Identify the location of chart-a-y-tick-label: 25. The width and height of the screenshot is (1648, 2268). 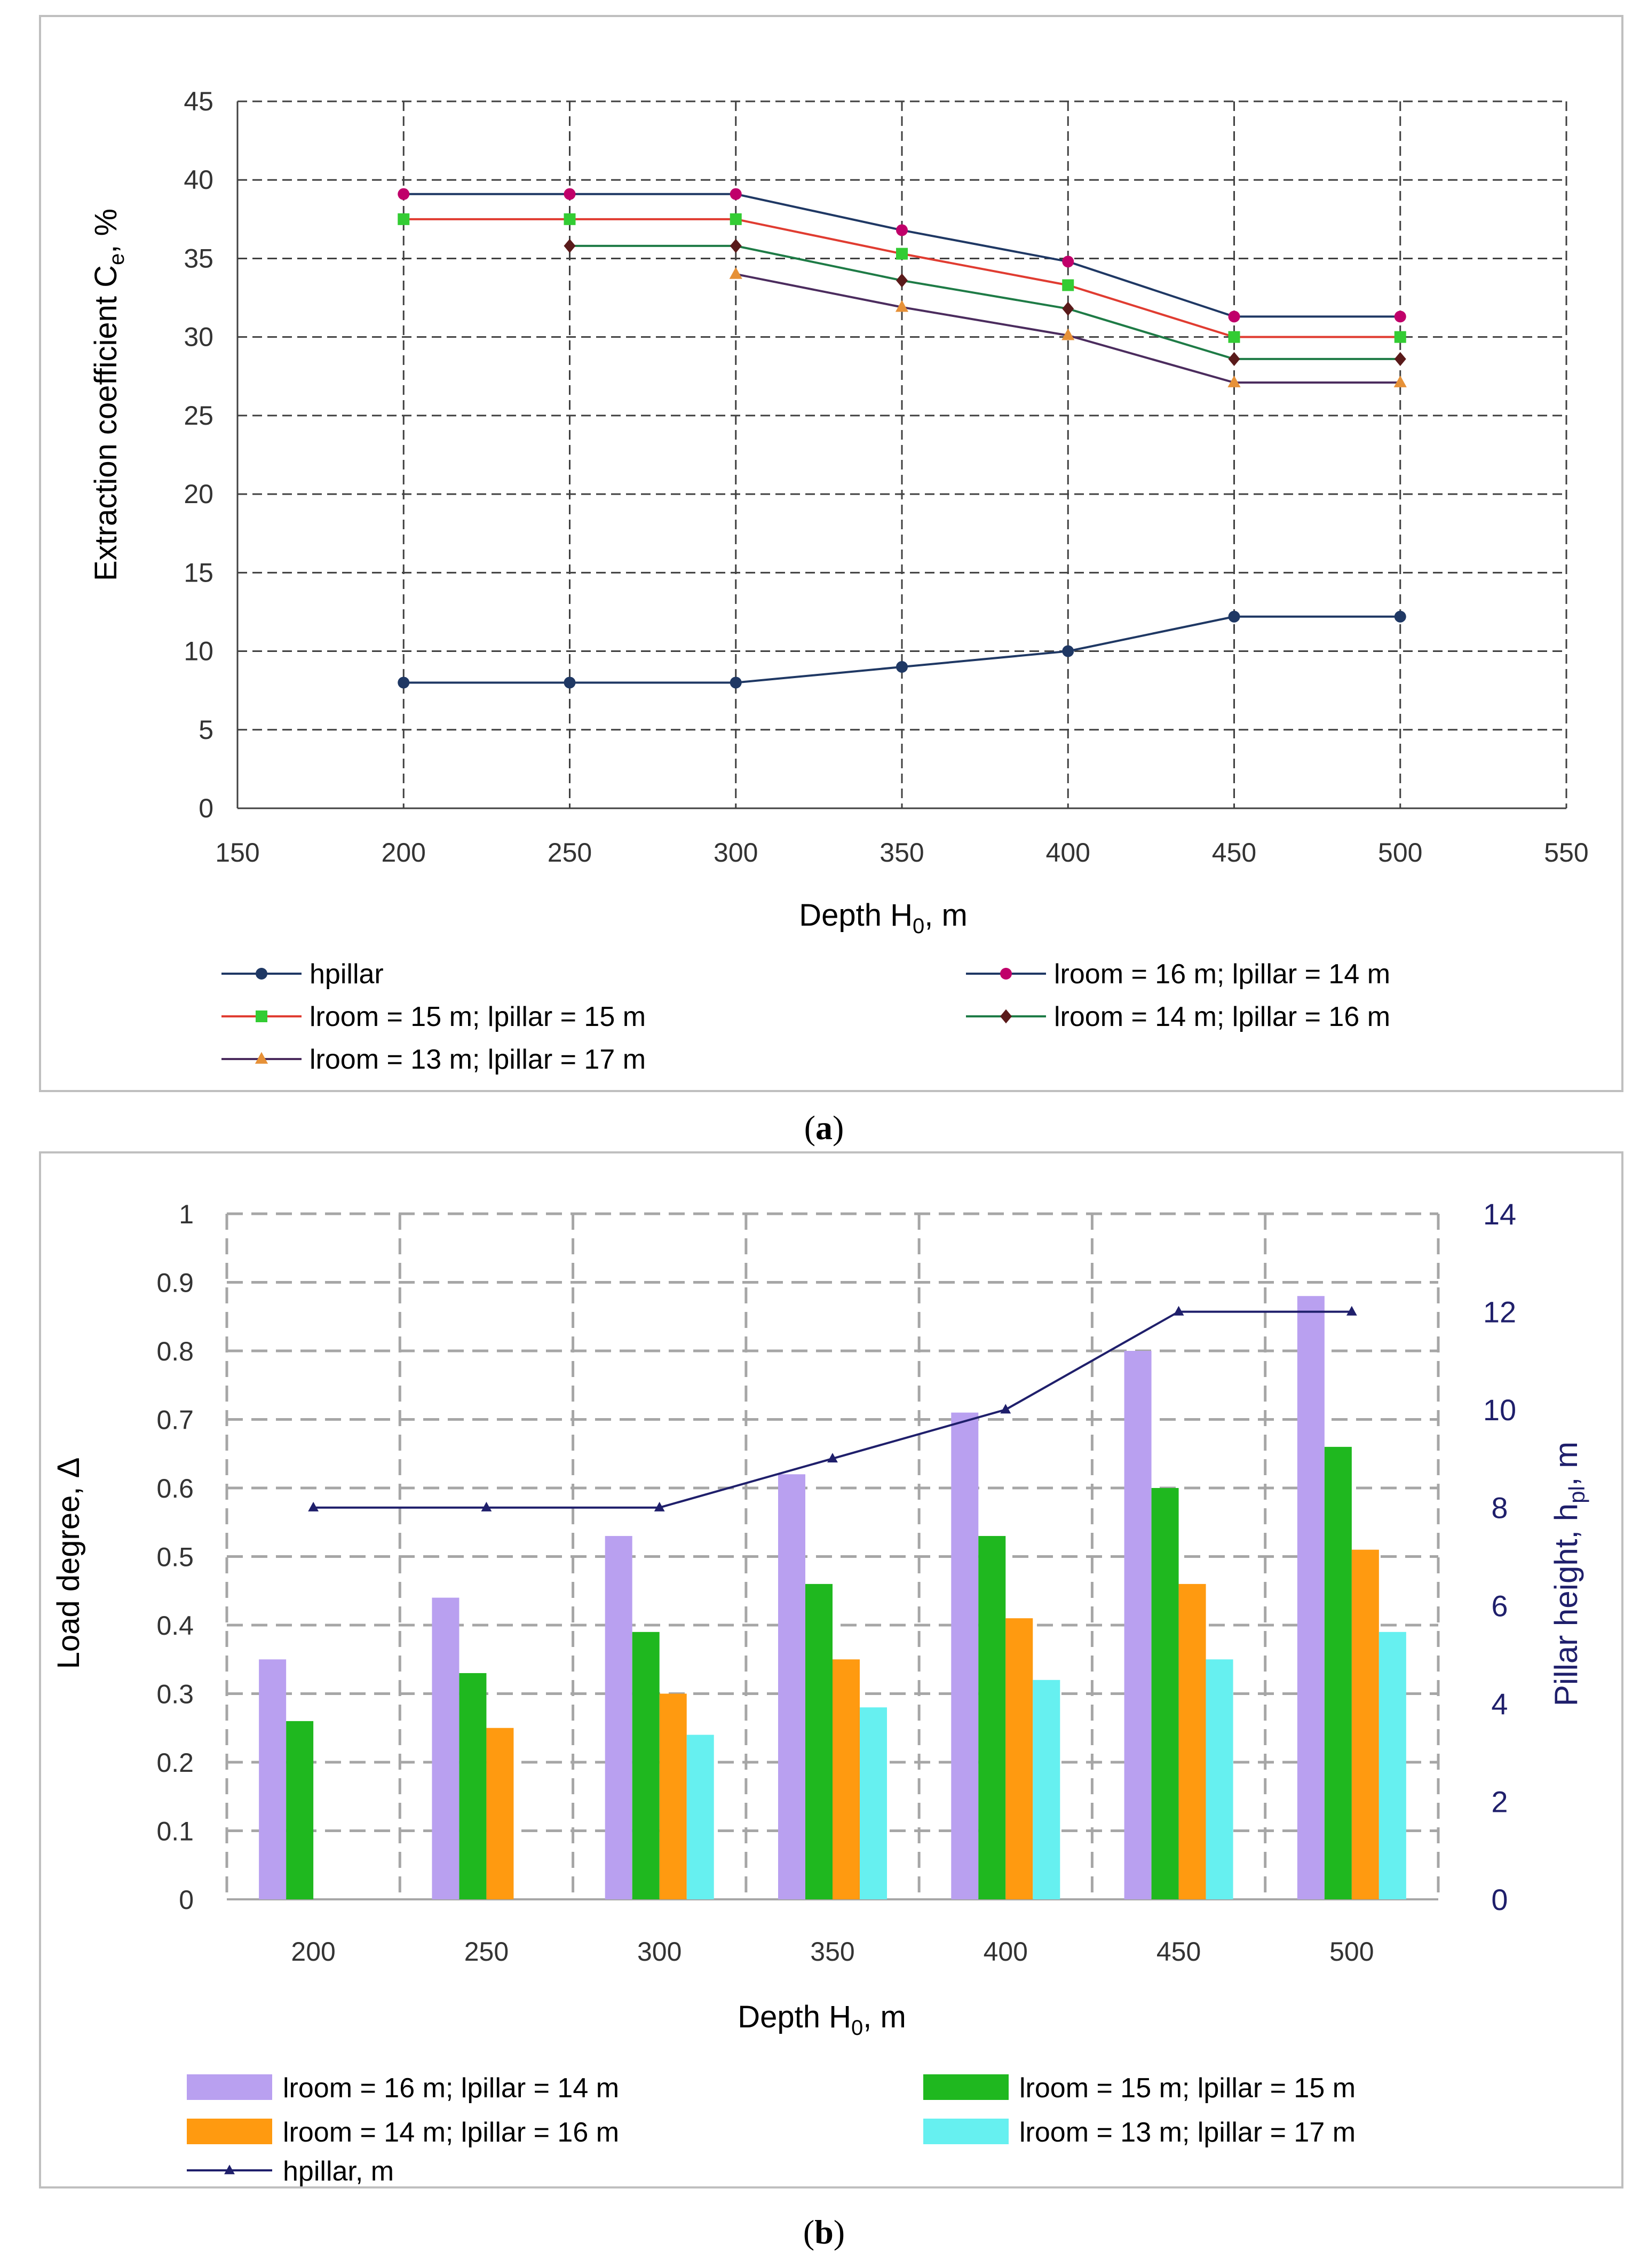
(198, 416).